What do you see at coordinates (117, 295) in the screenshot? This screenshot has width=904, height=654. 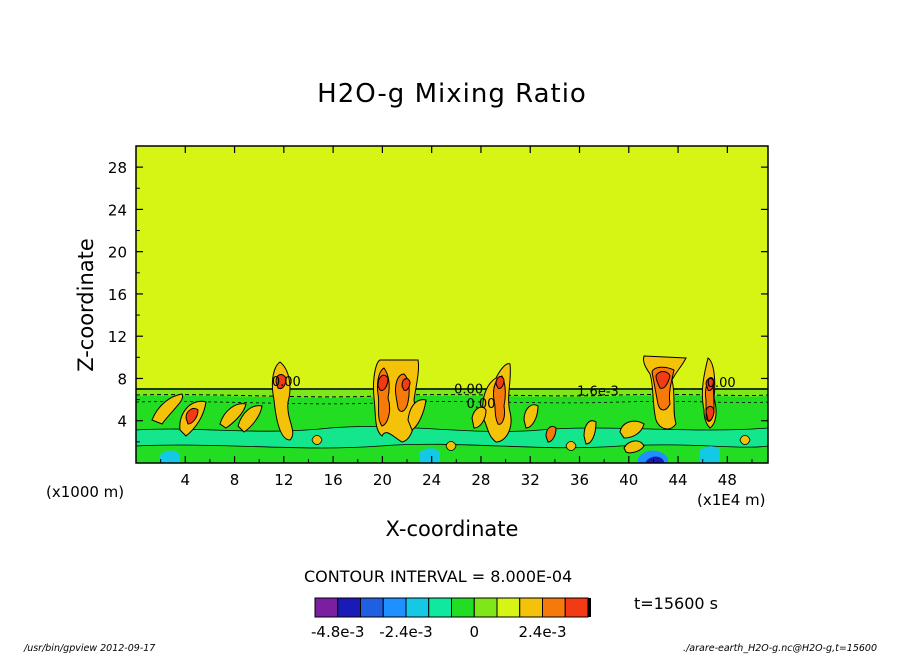 I see `y-tick-label: 16` at bounding box center [117, 295].